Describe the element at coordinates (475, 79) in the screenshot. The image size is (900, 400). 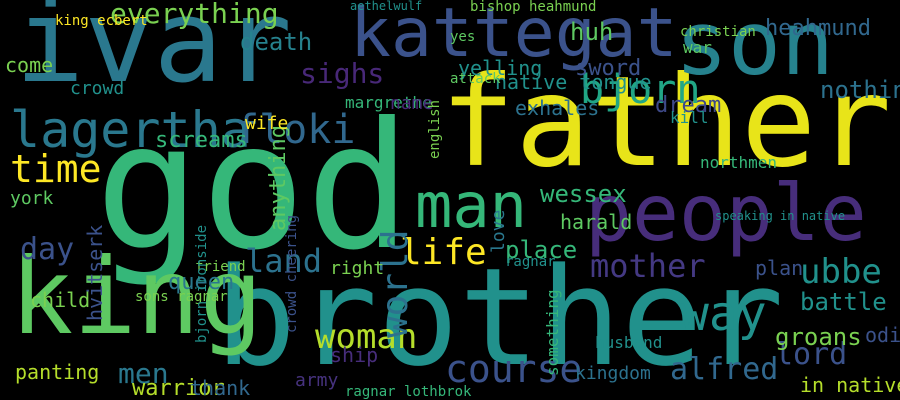
I see `word-cloud-word: attack` at that location.